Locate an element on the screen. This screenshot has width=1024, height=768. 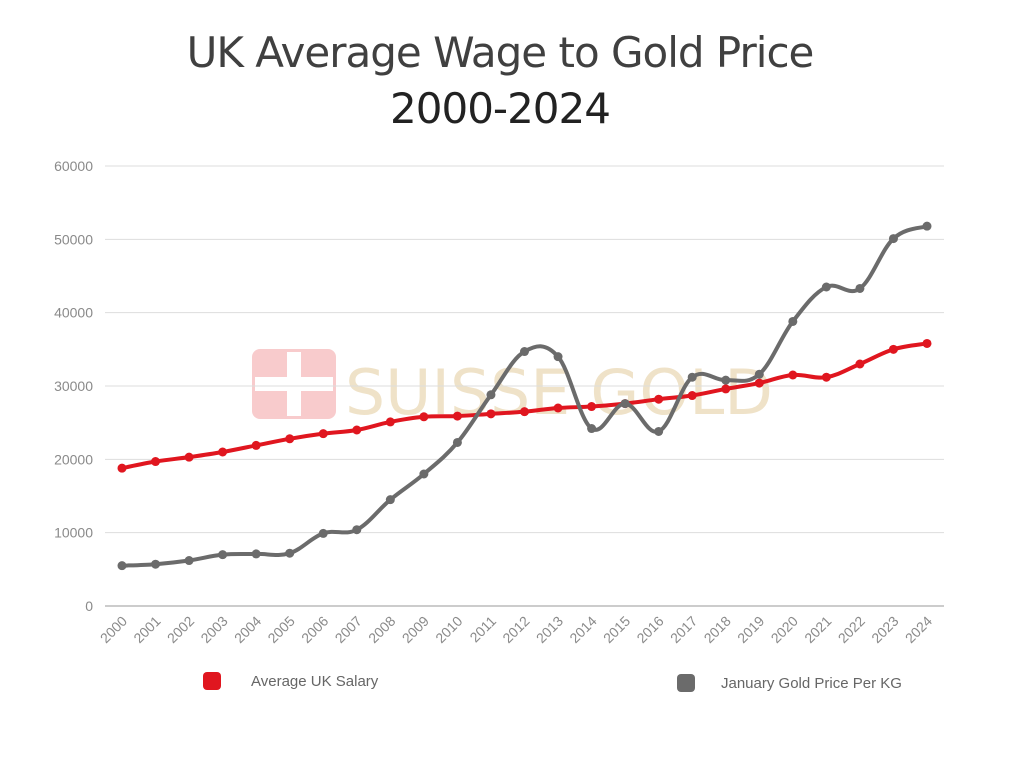
x-tick-label: 2008 is located at coordinates (381, 629).